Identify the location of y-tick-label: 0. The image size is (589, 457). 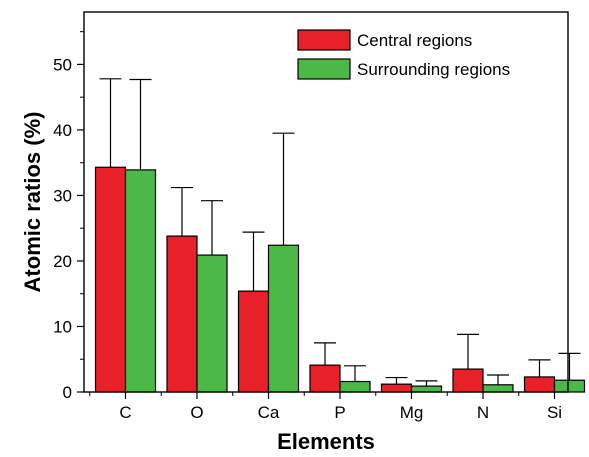
(67, 392).